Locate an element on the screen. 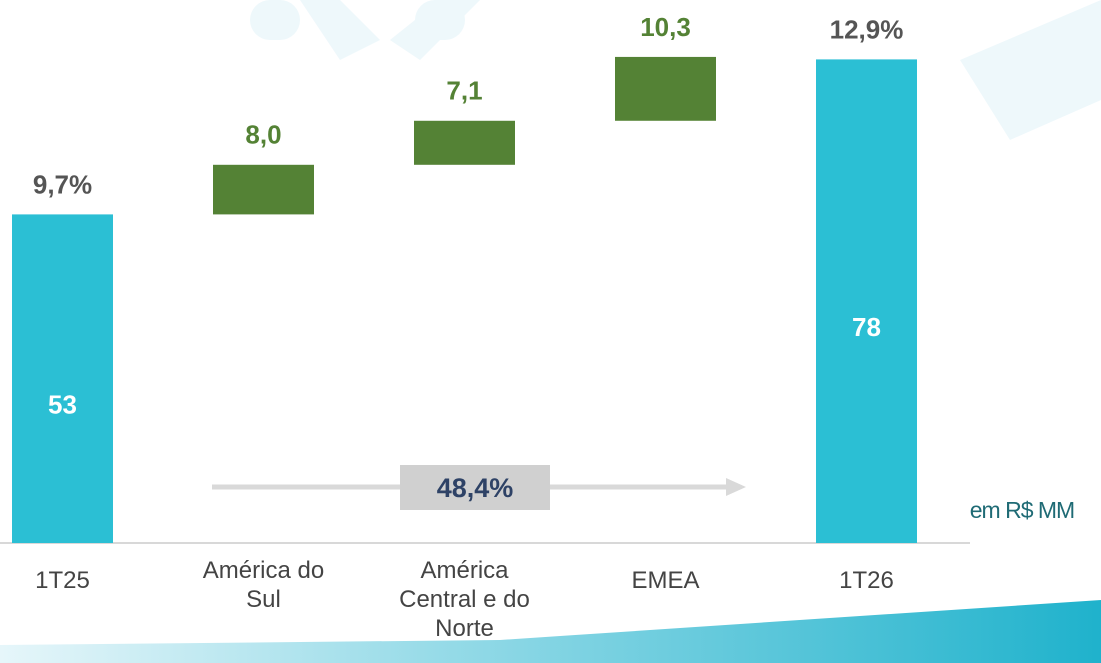 This screenshot has height=663, width=1101. x-tick-label: EMEA is located at coordinates (665, 580).